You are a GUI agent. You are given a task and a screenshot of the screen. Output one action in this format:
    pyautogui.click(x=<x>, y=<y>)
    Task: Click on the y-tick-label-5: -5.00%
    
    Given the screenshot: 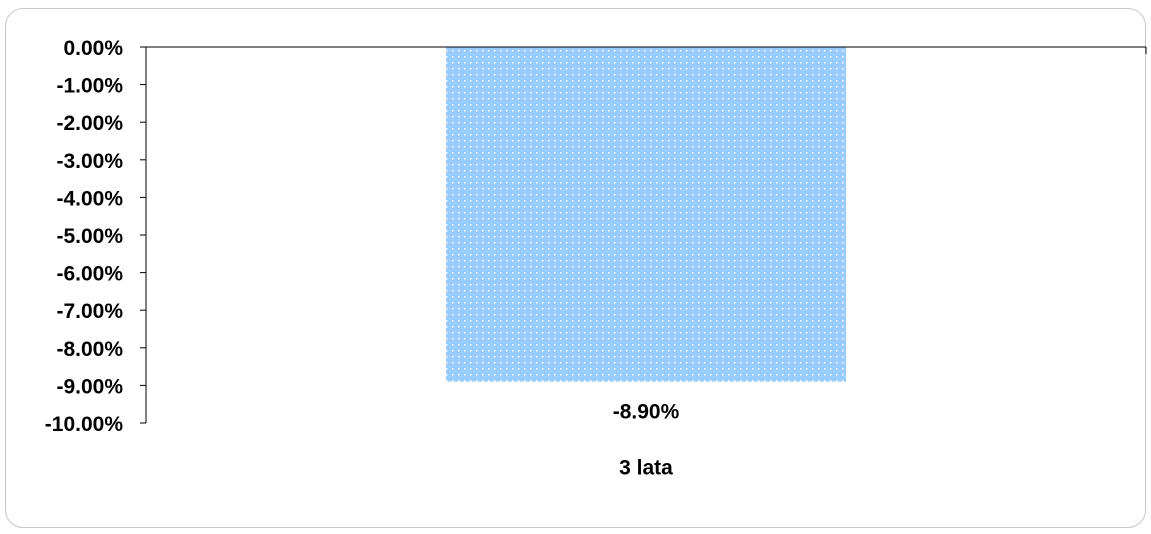 What is the action you would take?
    pyautogui.click(x=89, y=236)
    